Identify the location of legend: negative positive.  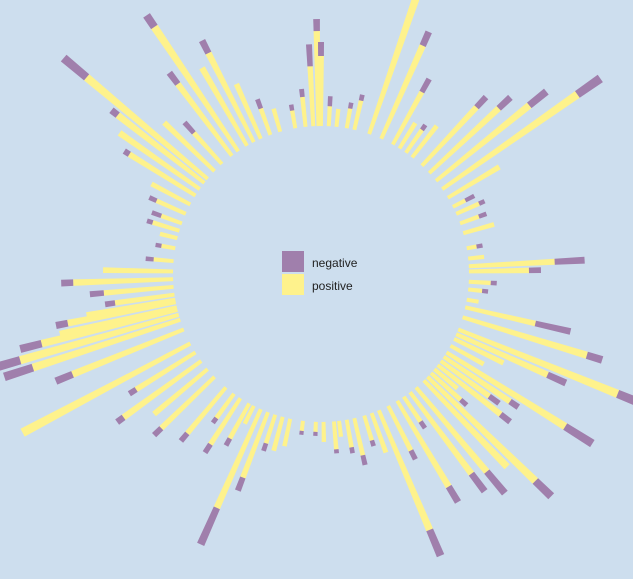
(320, 273).